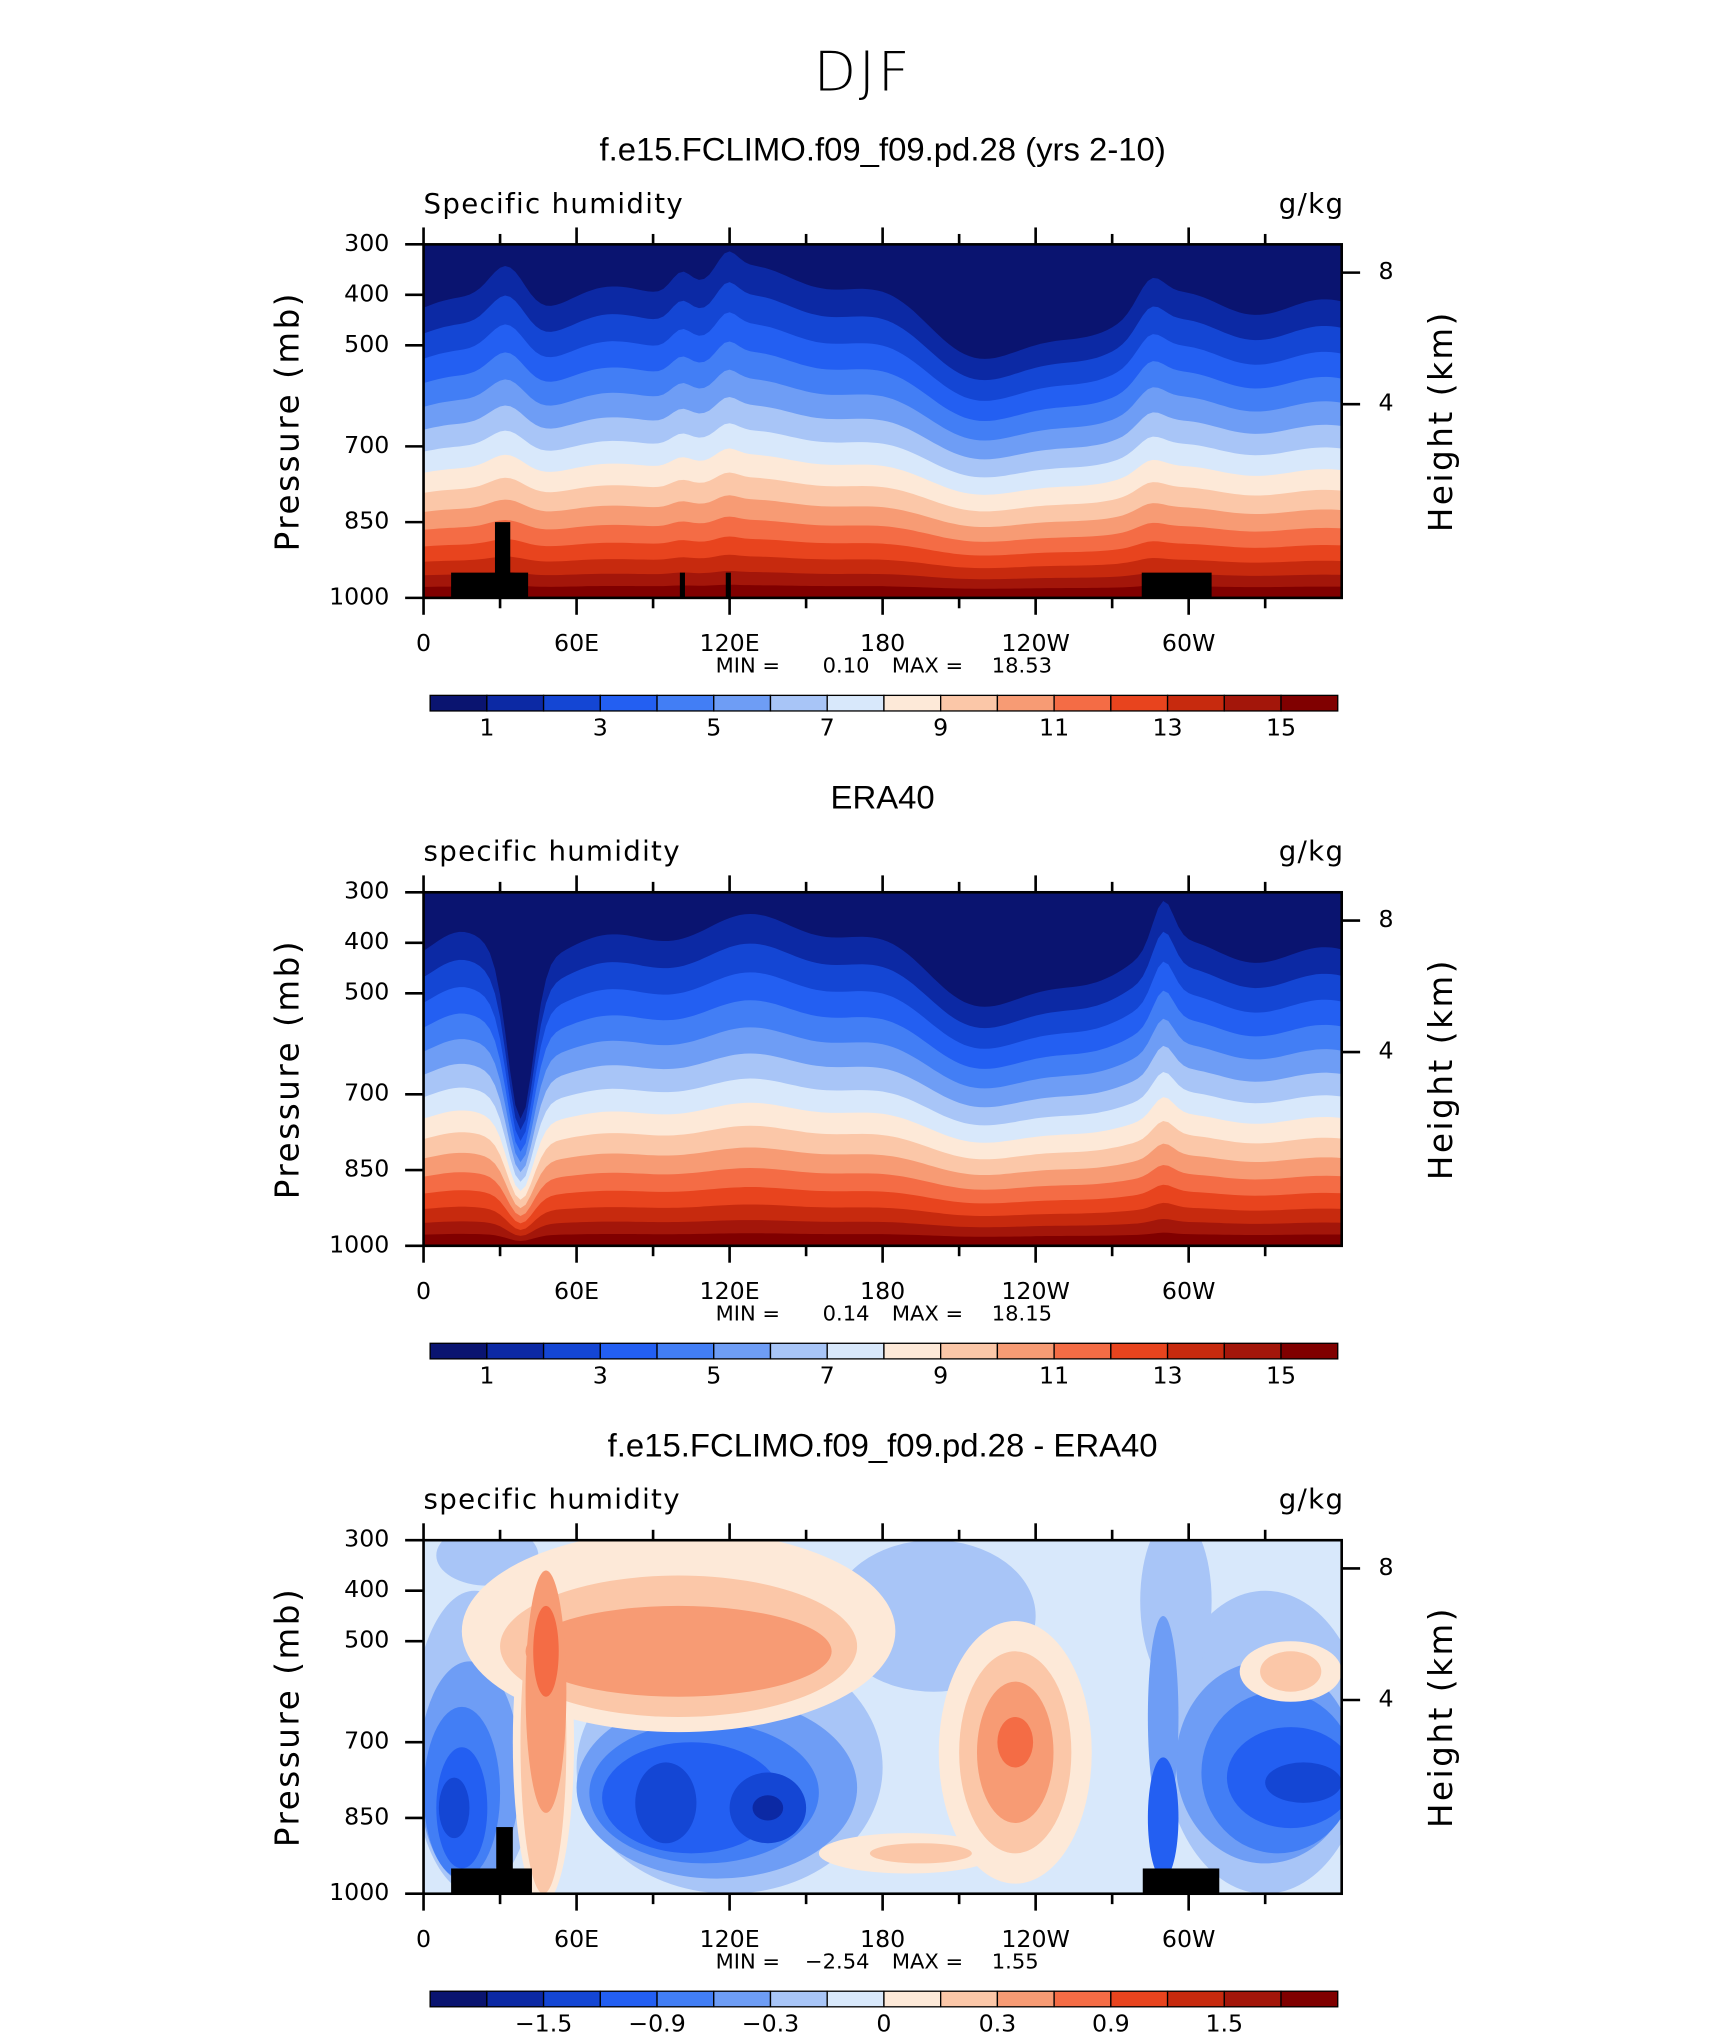 Image resolution: width=1710 pixels, height=2038 pixels. Describe the element at coordinates (882, 421) in the screenshot. I see `contour-field` at that location.